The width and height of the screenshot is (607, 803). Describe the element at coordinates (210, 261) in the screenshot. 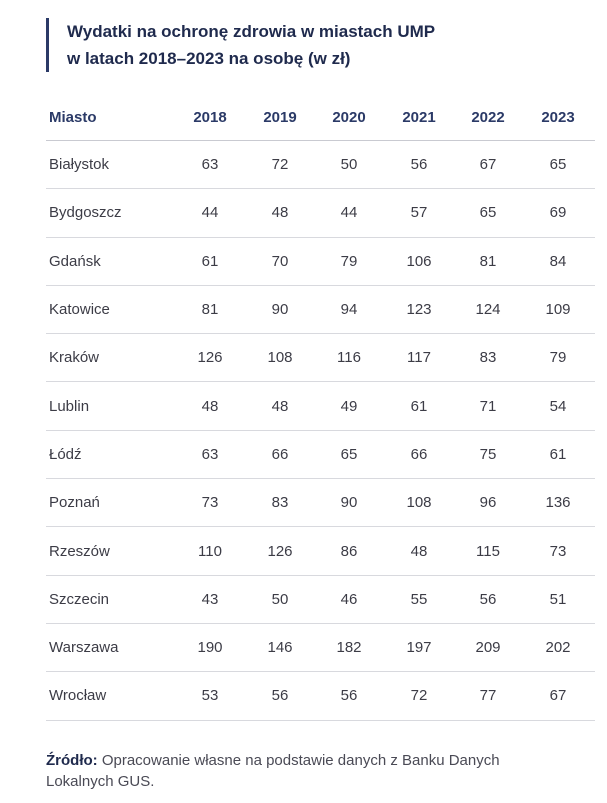

I see `value-cell-2018: 61` at that location.